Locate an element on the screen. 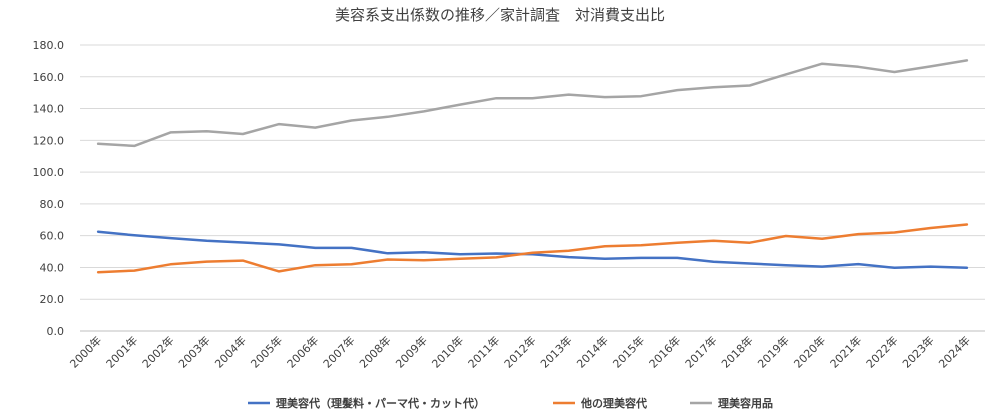  y-tick-label: 120.0 is located at coordinates (49, 140).